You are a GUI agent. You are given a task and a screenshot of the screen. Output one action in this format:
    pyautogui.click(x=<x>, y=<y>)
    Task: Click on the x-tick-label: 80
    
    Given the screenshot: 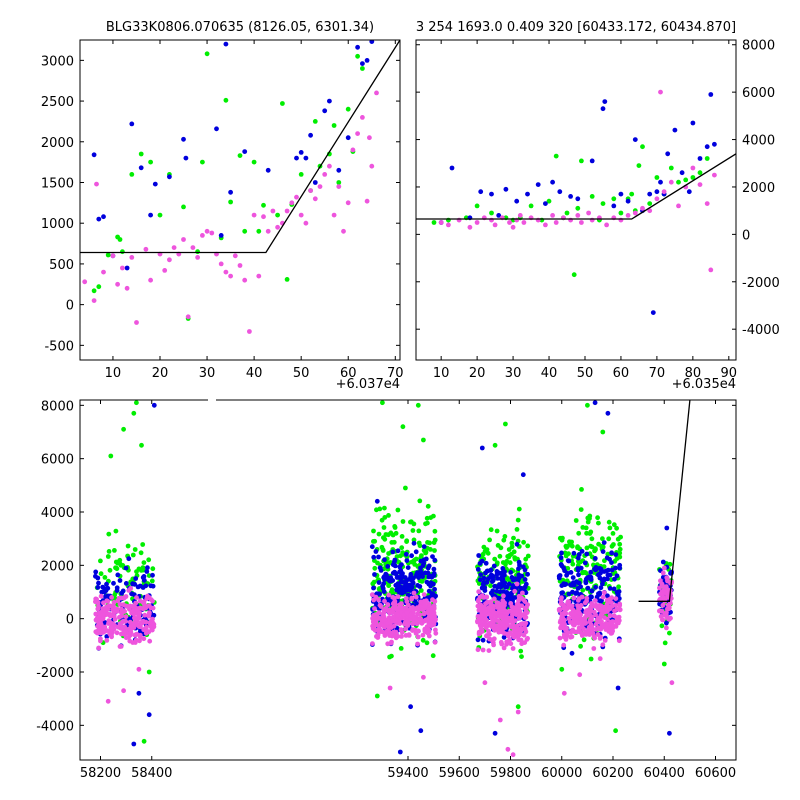 What is the action you would take?
    pyautogui.click(x=693, y=373)
    